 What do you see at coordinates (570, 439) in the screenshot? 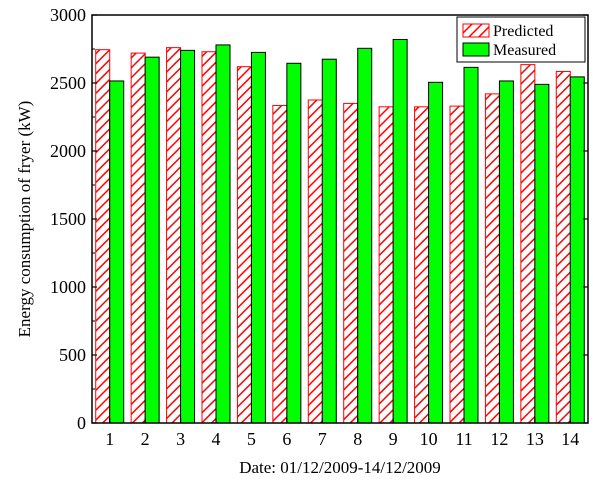
I see `x-tick-label: 14` at bounding box center [570, 439].